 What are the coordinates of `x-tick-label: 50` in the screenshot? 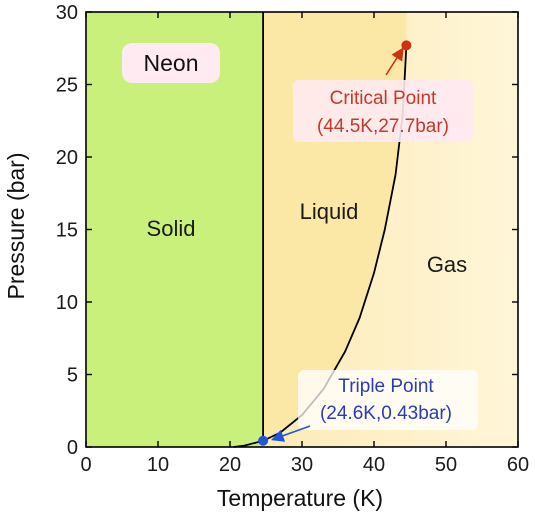 It's located at (446, 465).